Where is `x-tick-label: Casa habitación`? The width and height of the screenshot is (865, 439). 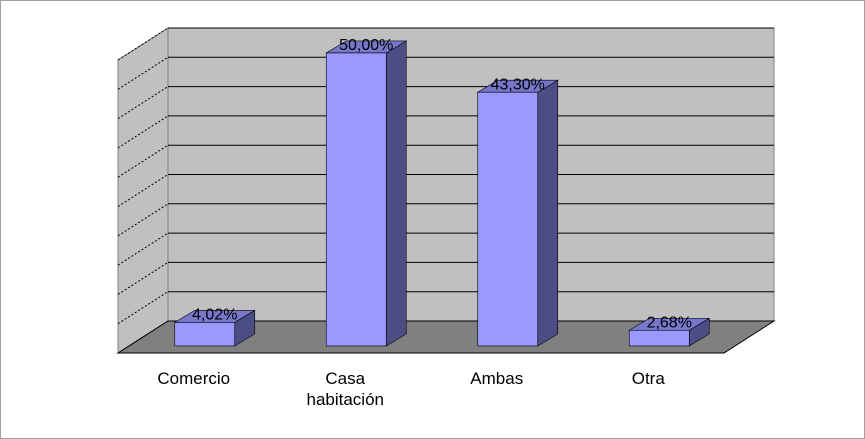
x-tick-label: Casa habitación is located at coordinates (345, 389).